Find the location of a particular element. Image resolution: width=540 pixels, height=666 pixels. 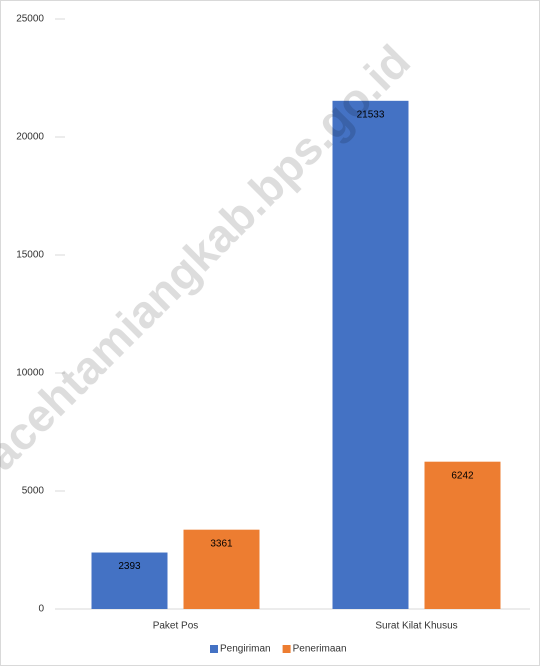

data-label: 3361 is located at coordinates (221, 543).